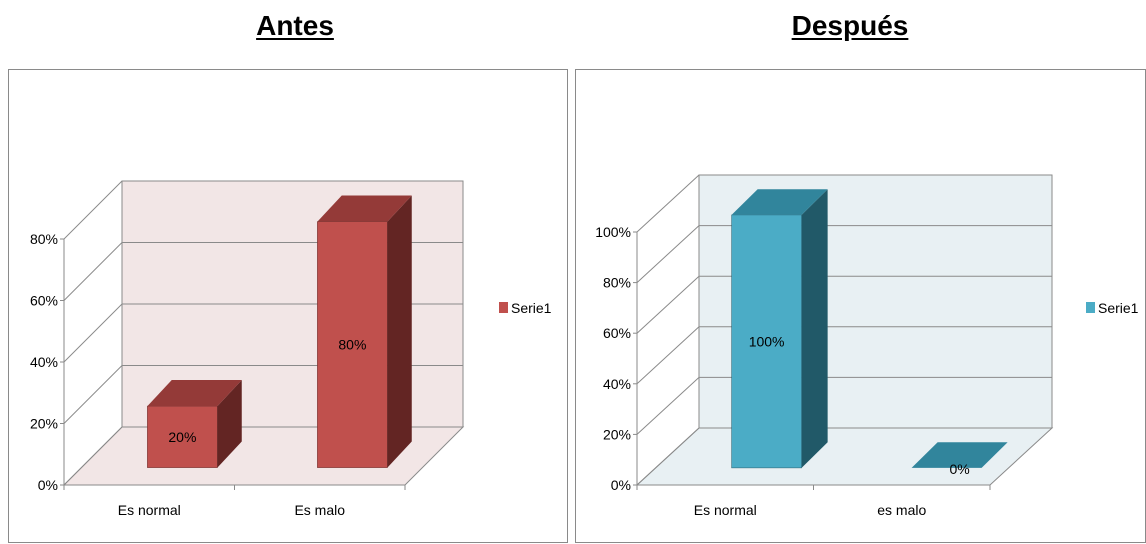 The image size is (1146, 544). What do you see at coordinates (901, 510) in the screenshot?
I see `x-category-label: es malo` at bounding box center [901, 510].